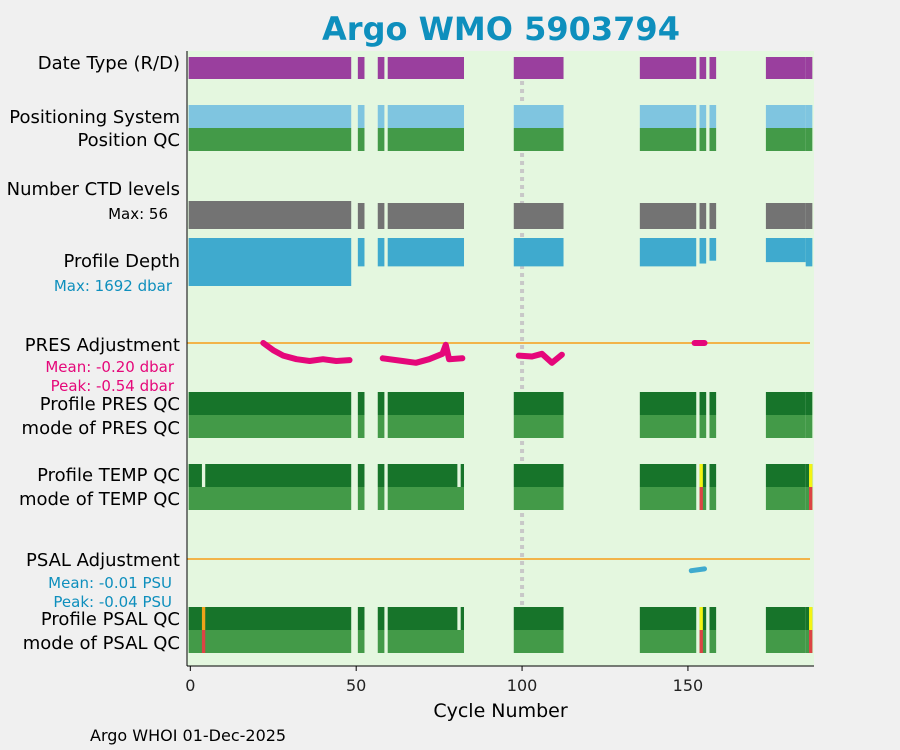 The height and width of the screenshot is (750, 900). What do you see at coordinates (121, 261) in the screenshot?
I see `row-label-depth: Profile Depth` at bounding box center [121, 261].